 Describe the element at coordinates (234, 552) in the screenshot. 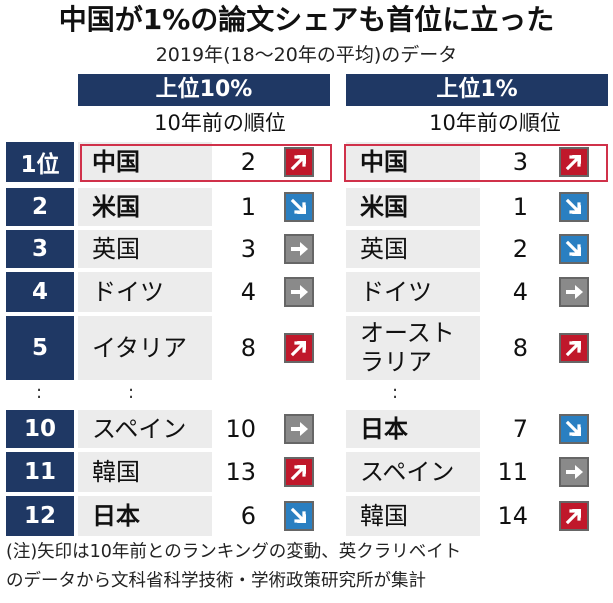

I see `footnote-line-1: (注)矢印は10年前とのランキングの変動、英クラリベイト` at that location.